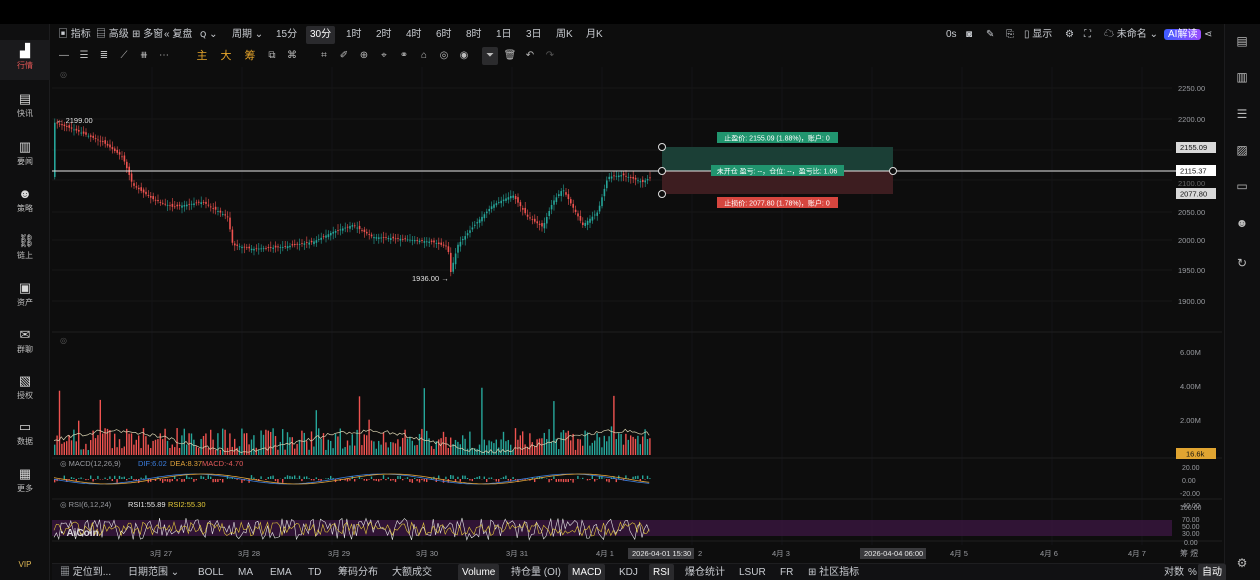 This screenshot has width=1260, height=580. I want to click on filter-icon: ⏷, so click(490, 56).